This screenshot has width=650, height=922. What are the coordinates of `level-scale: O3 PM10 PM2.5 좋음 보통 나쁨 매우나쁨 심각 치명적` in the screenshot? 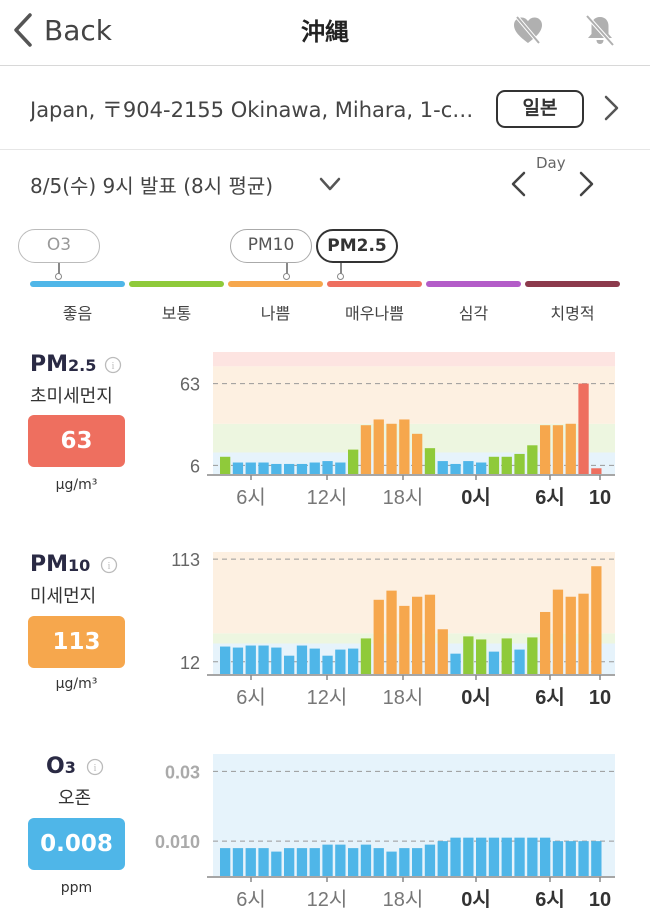 It's located at (325, 280).